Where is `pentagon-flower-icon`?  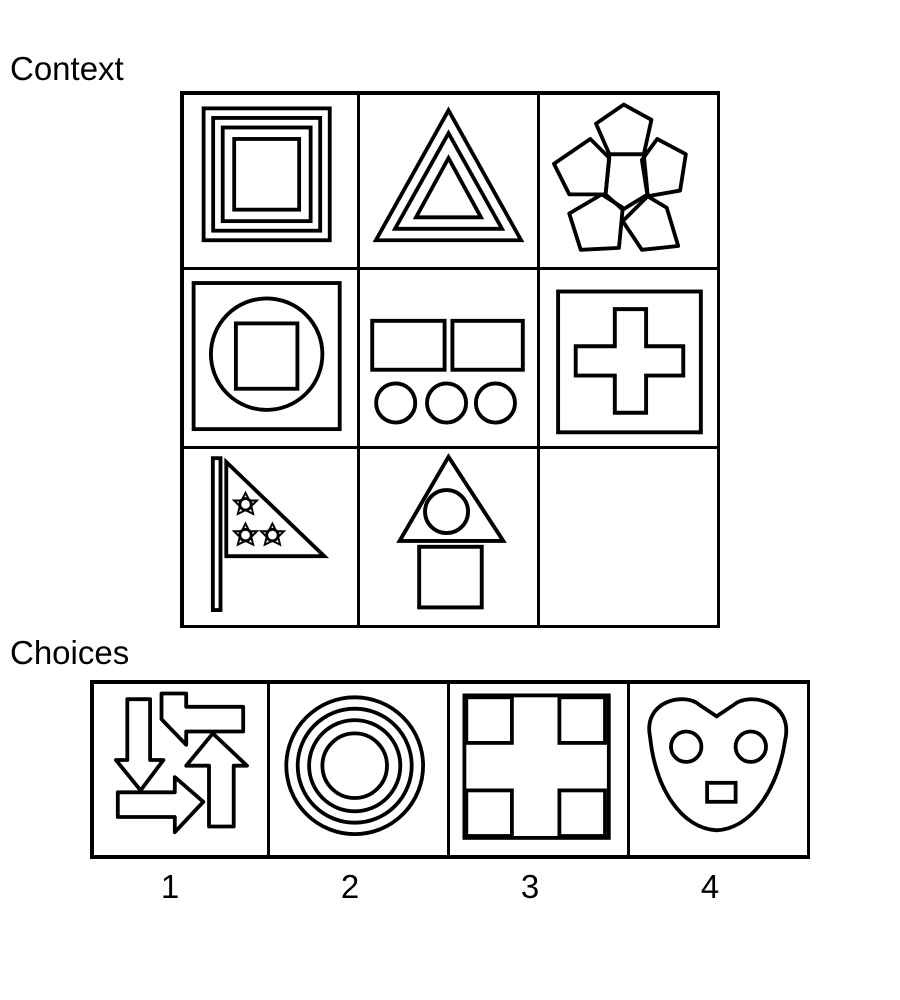
pentagon-flower-icon is located at coordinates (620, 177).